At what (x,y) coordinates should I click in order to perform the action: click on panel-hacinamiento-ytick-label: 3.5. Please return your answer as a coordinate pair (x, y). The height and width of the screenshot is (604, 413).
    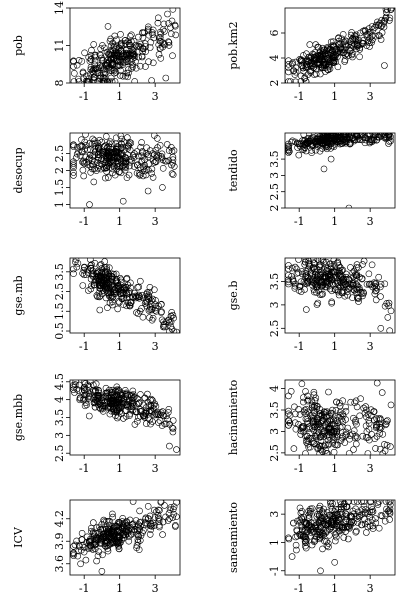
    Looking at the image, I should click on (274, 410).